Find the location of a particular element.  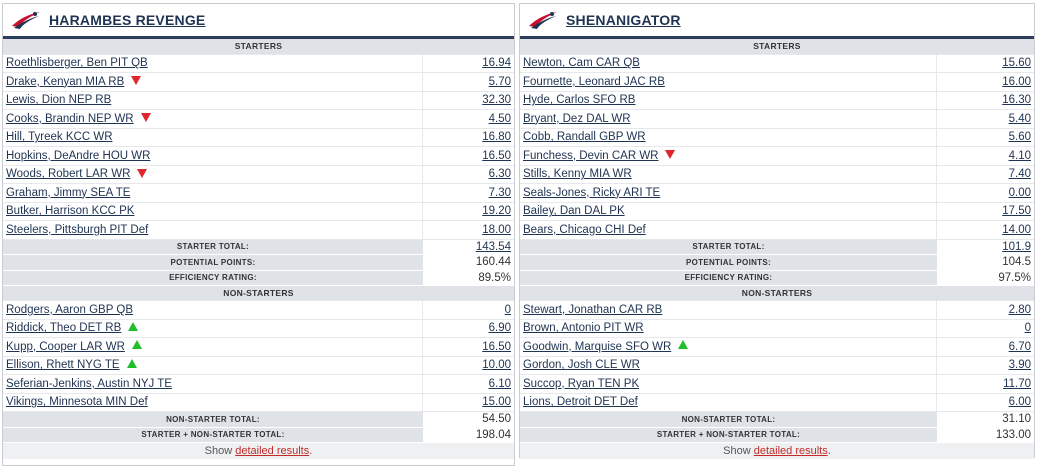

player-row: Cobb, Randall GBP WR 5.60 is located at coordinates (777, 137).